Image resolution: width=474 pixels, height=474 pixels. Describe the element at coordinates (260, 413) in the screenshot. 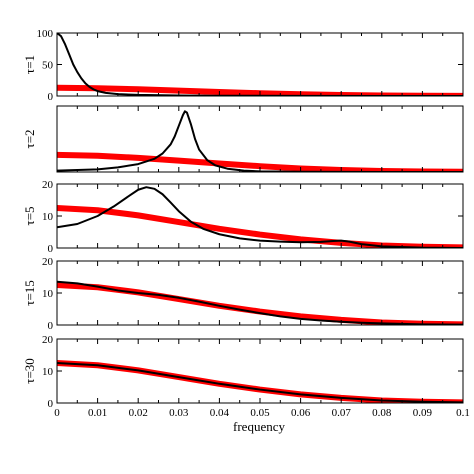

I see `x-tick-label: 0.05` at that location.